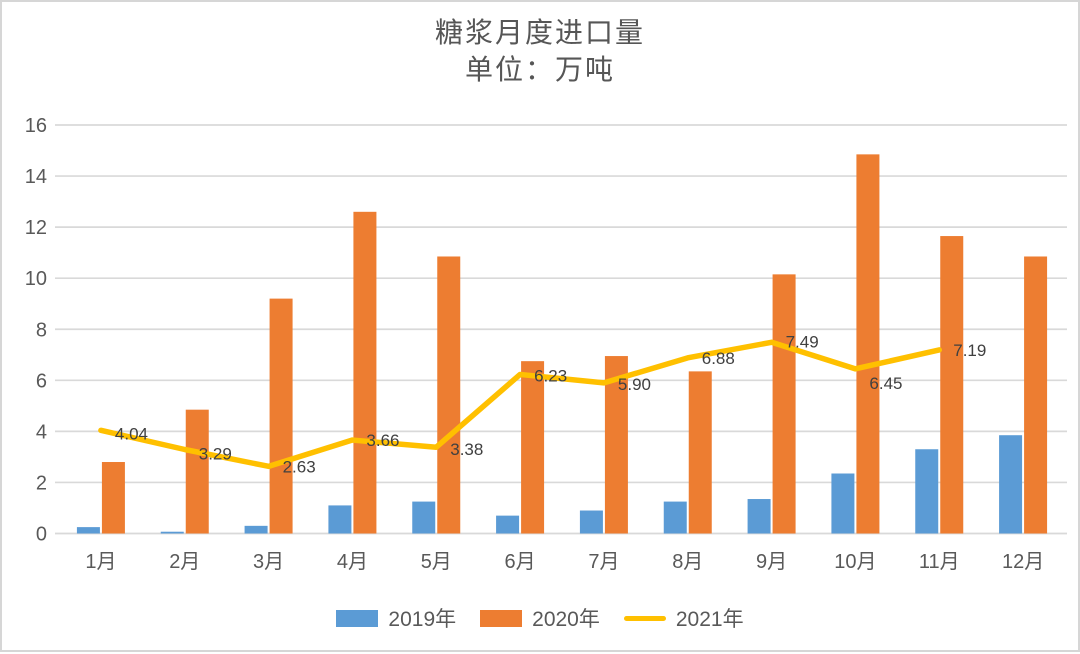  Describe the element at coordinates (603, 562) in the screenshot. I see `x-axis-tick-label: 7月` at that location.